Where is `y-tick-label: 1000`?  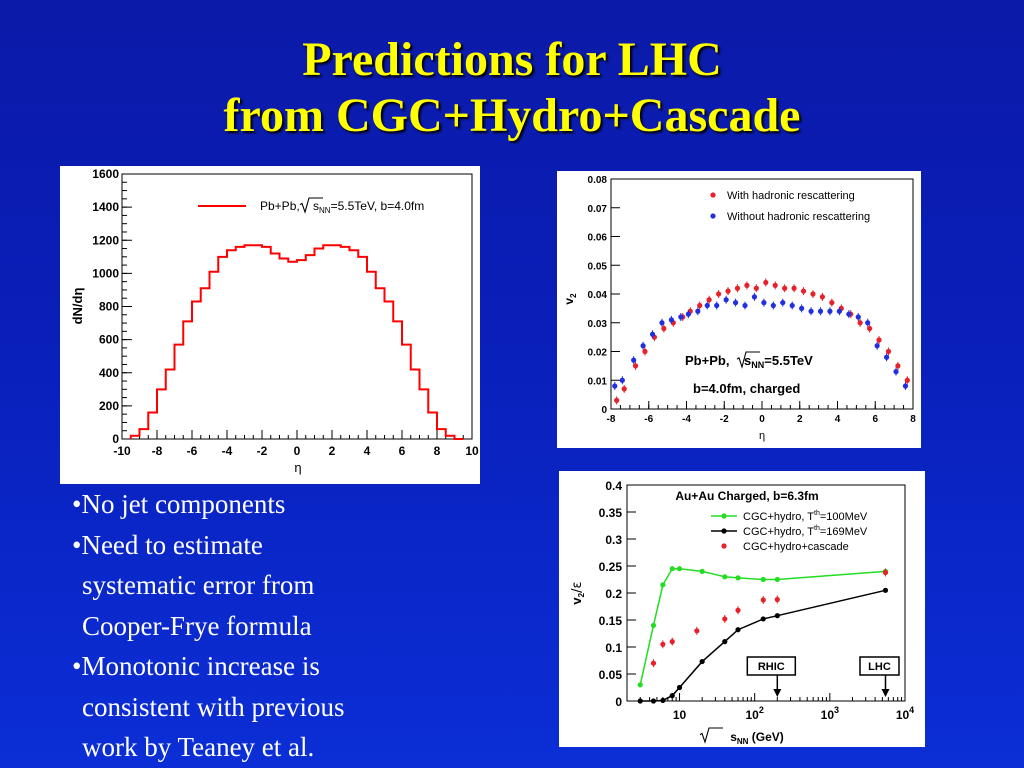
y-tick-label: 1000 is located at coordinates (105, 273).